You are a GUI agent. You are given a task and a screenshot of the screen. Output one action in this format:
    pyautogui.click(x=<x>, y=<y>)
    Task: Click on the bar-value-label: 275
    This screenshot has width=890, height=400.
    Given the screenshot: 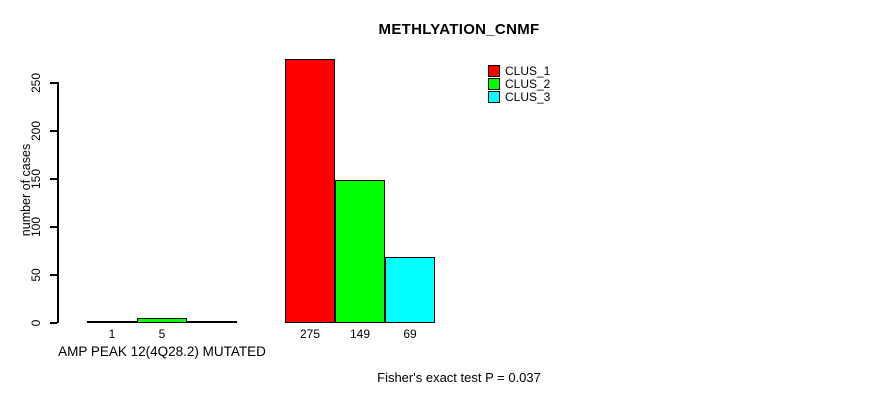 What is the action you would take?
    pyautogui.click(x=310, y=334)
    